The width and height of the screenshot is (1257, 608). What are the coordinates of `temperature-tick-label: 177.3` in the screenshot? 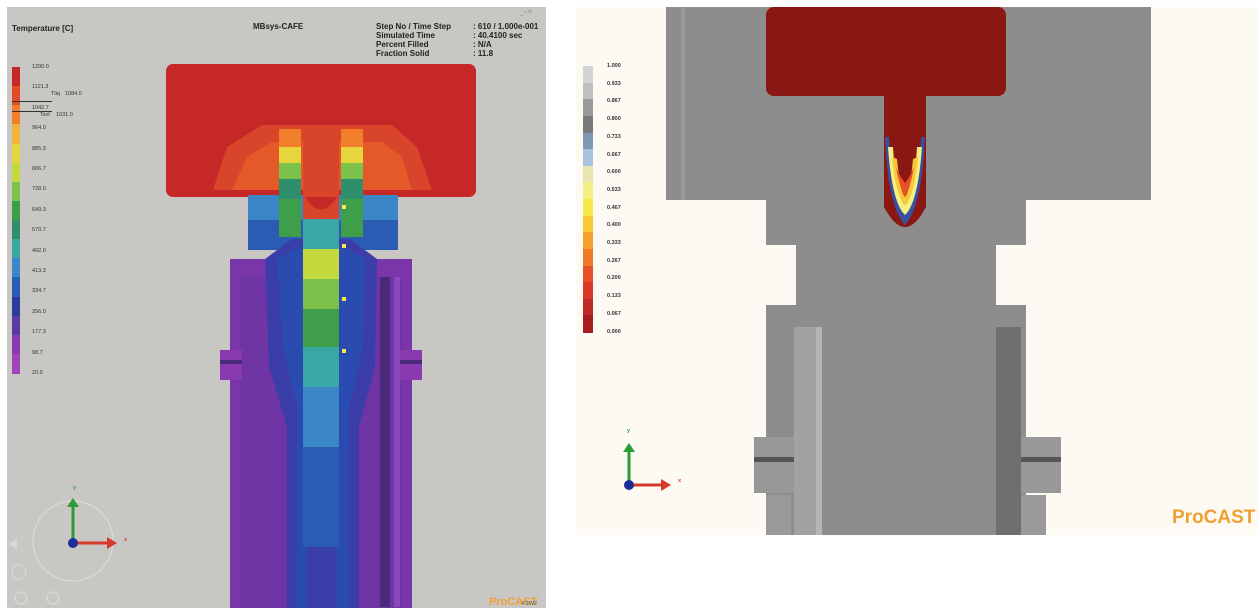 It's located at (39, 332).